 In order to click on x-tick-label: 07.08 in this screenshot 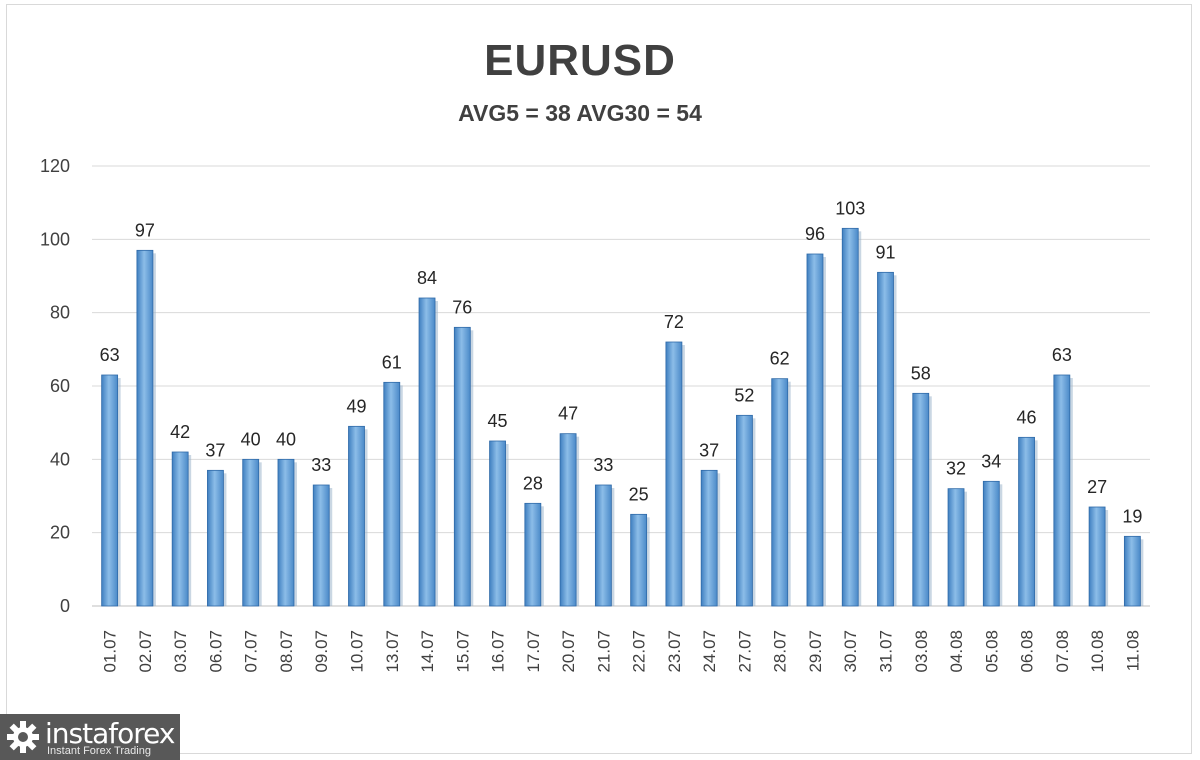, I will do `click(1062, 651)`.